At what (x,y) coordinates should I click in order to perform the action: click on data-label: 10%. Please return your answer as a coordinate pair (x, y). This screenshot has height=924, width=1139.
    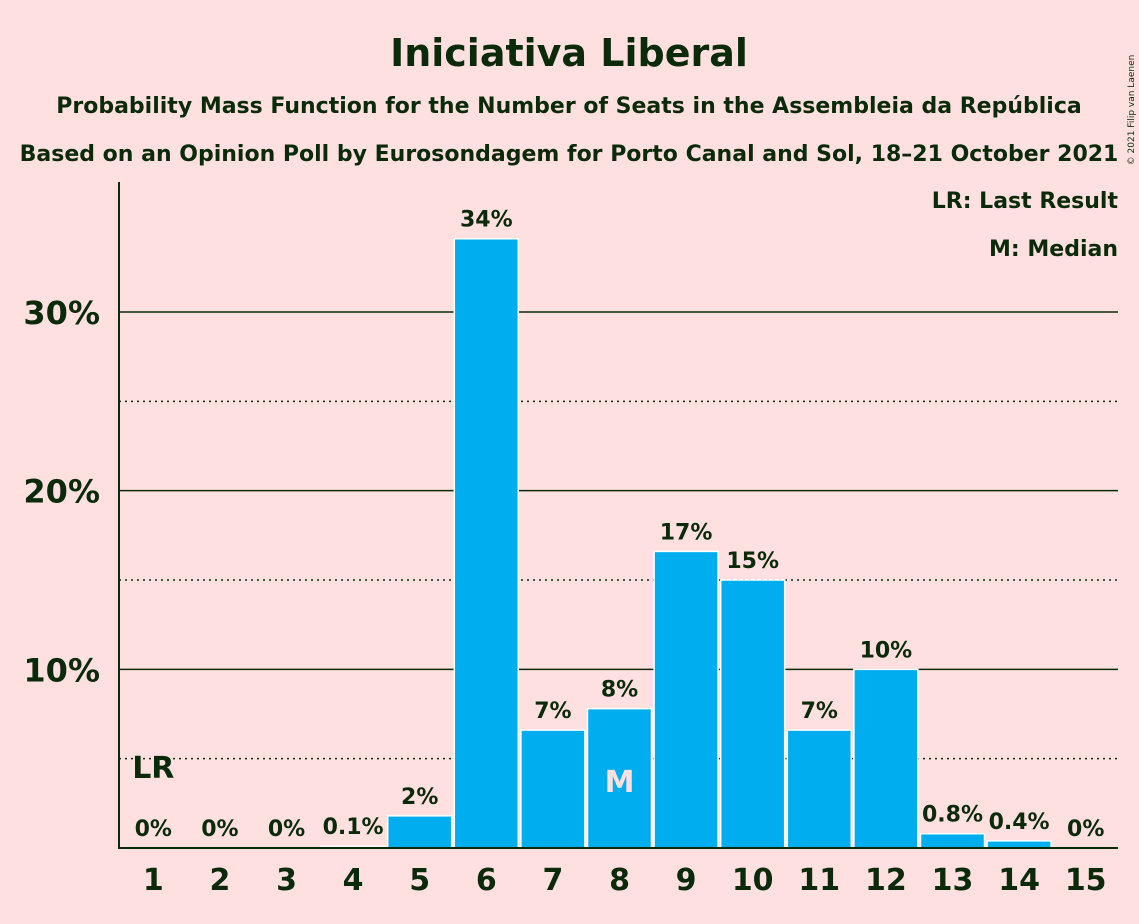
    Looking at the image, I should click on (886, 650).